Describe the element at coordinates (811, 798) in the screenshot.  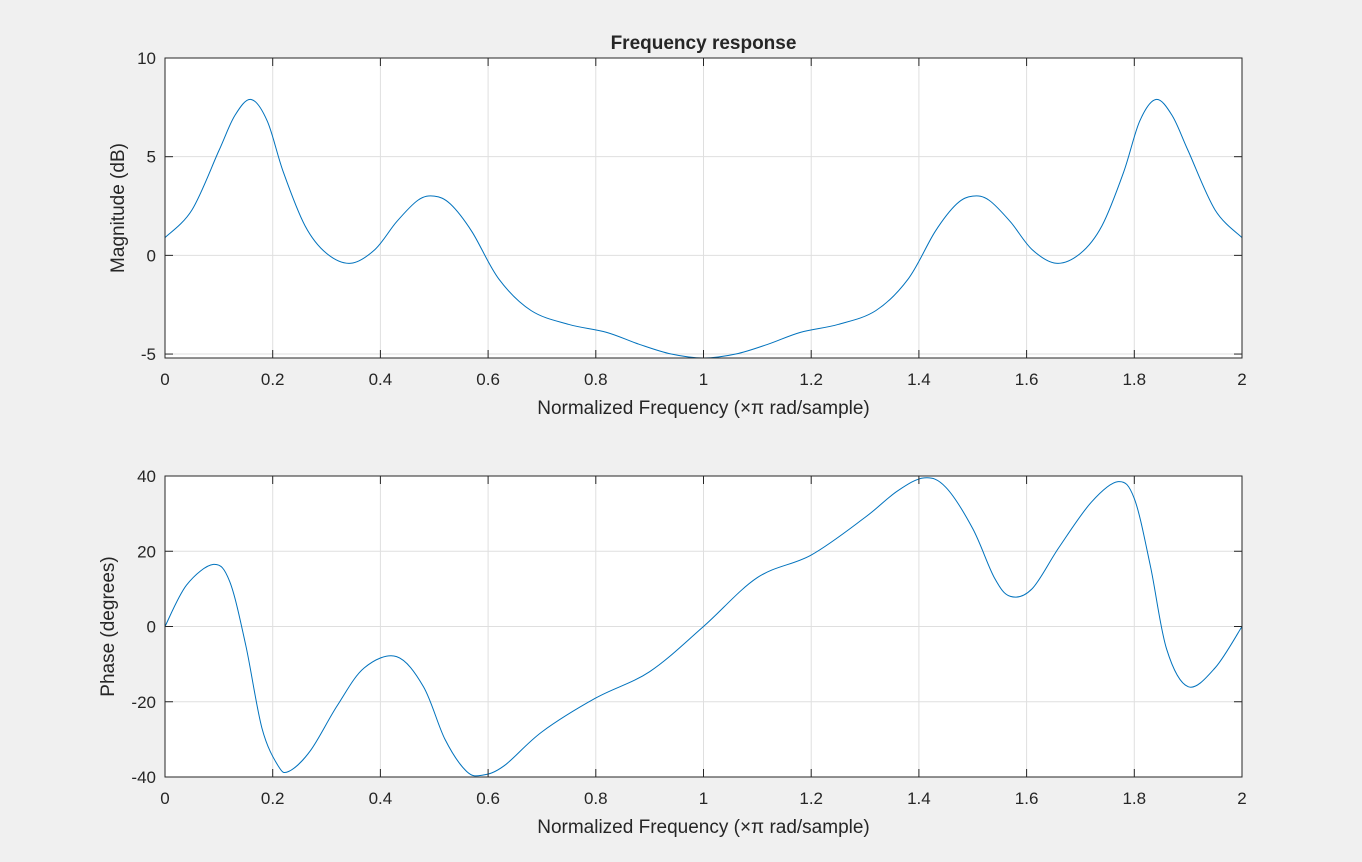
I see `phase-x-tick-label: 1.2` at that location.